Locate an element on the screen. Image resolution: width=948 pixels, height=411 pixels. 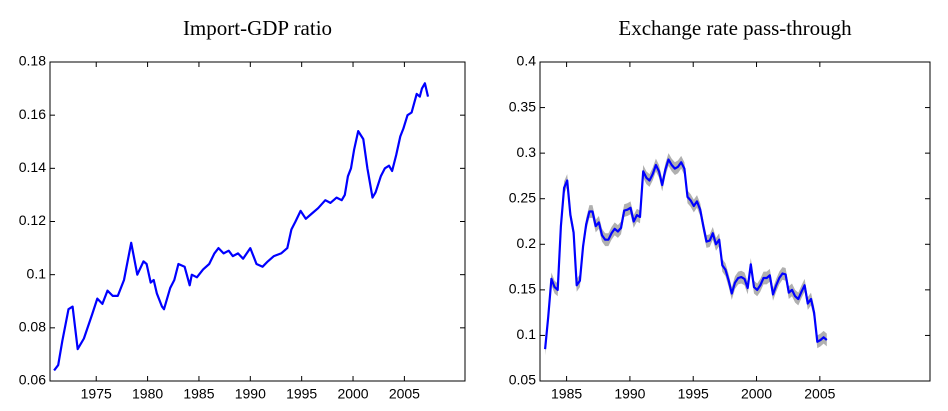
y-tick-label: 0.06 is located at coordinates (32, 380).